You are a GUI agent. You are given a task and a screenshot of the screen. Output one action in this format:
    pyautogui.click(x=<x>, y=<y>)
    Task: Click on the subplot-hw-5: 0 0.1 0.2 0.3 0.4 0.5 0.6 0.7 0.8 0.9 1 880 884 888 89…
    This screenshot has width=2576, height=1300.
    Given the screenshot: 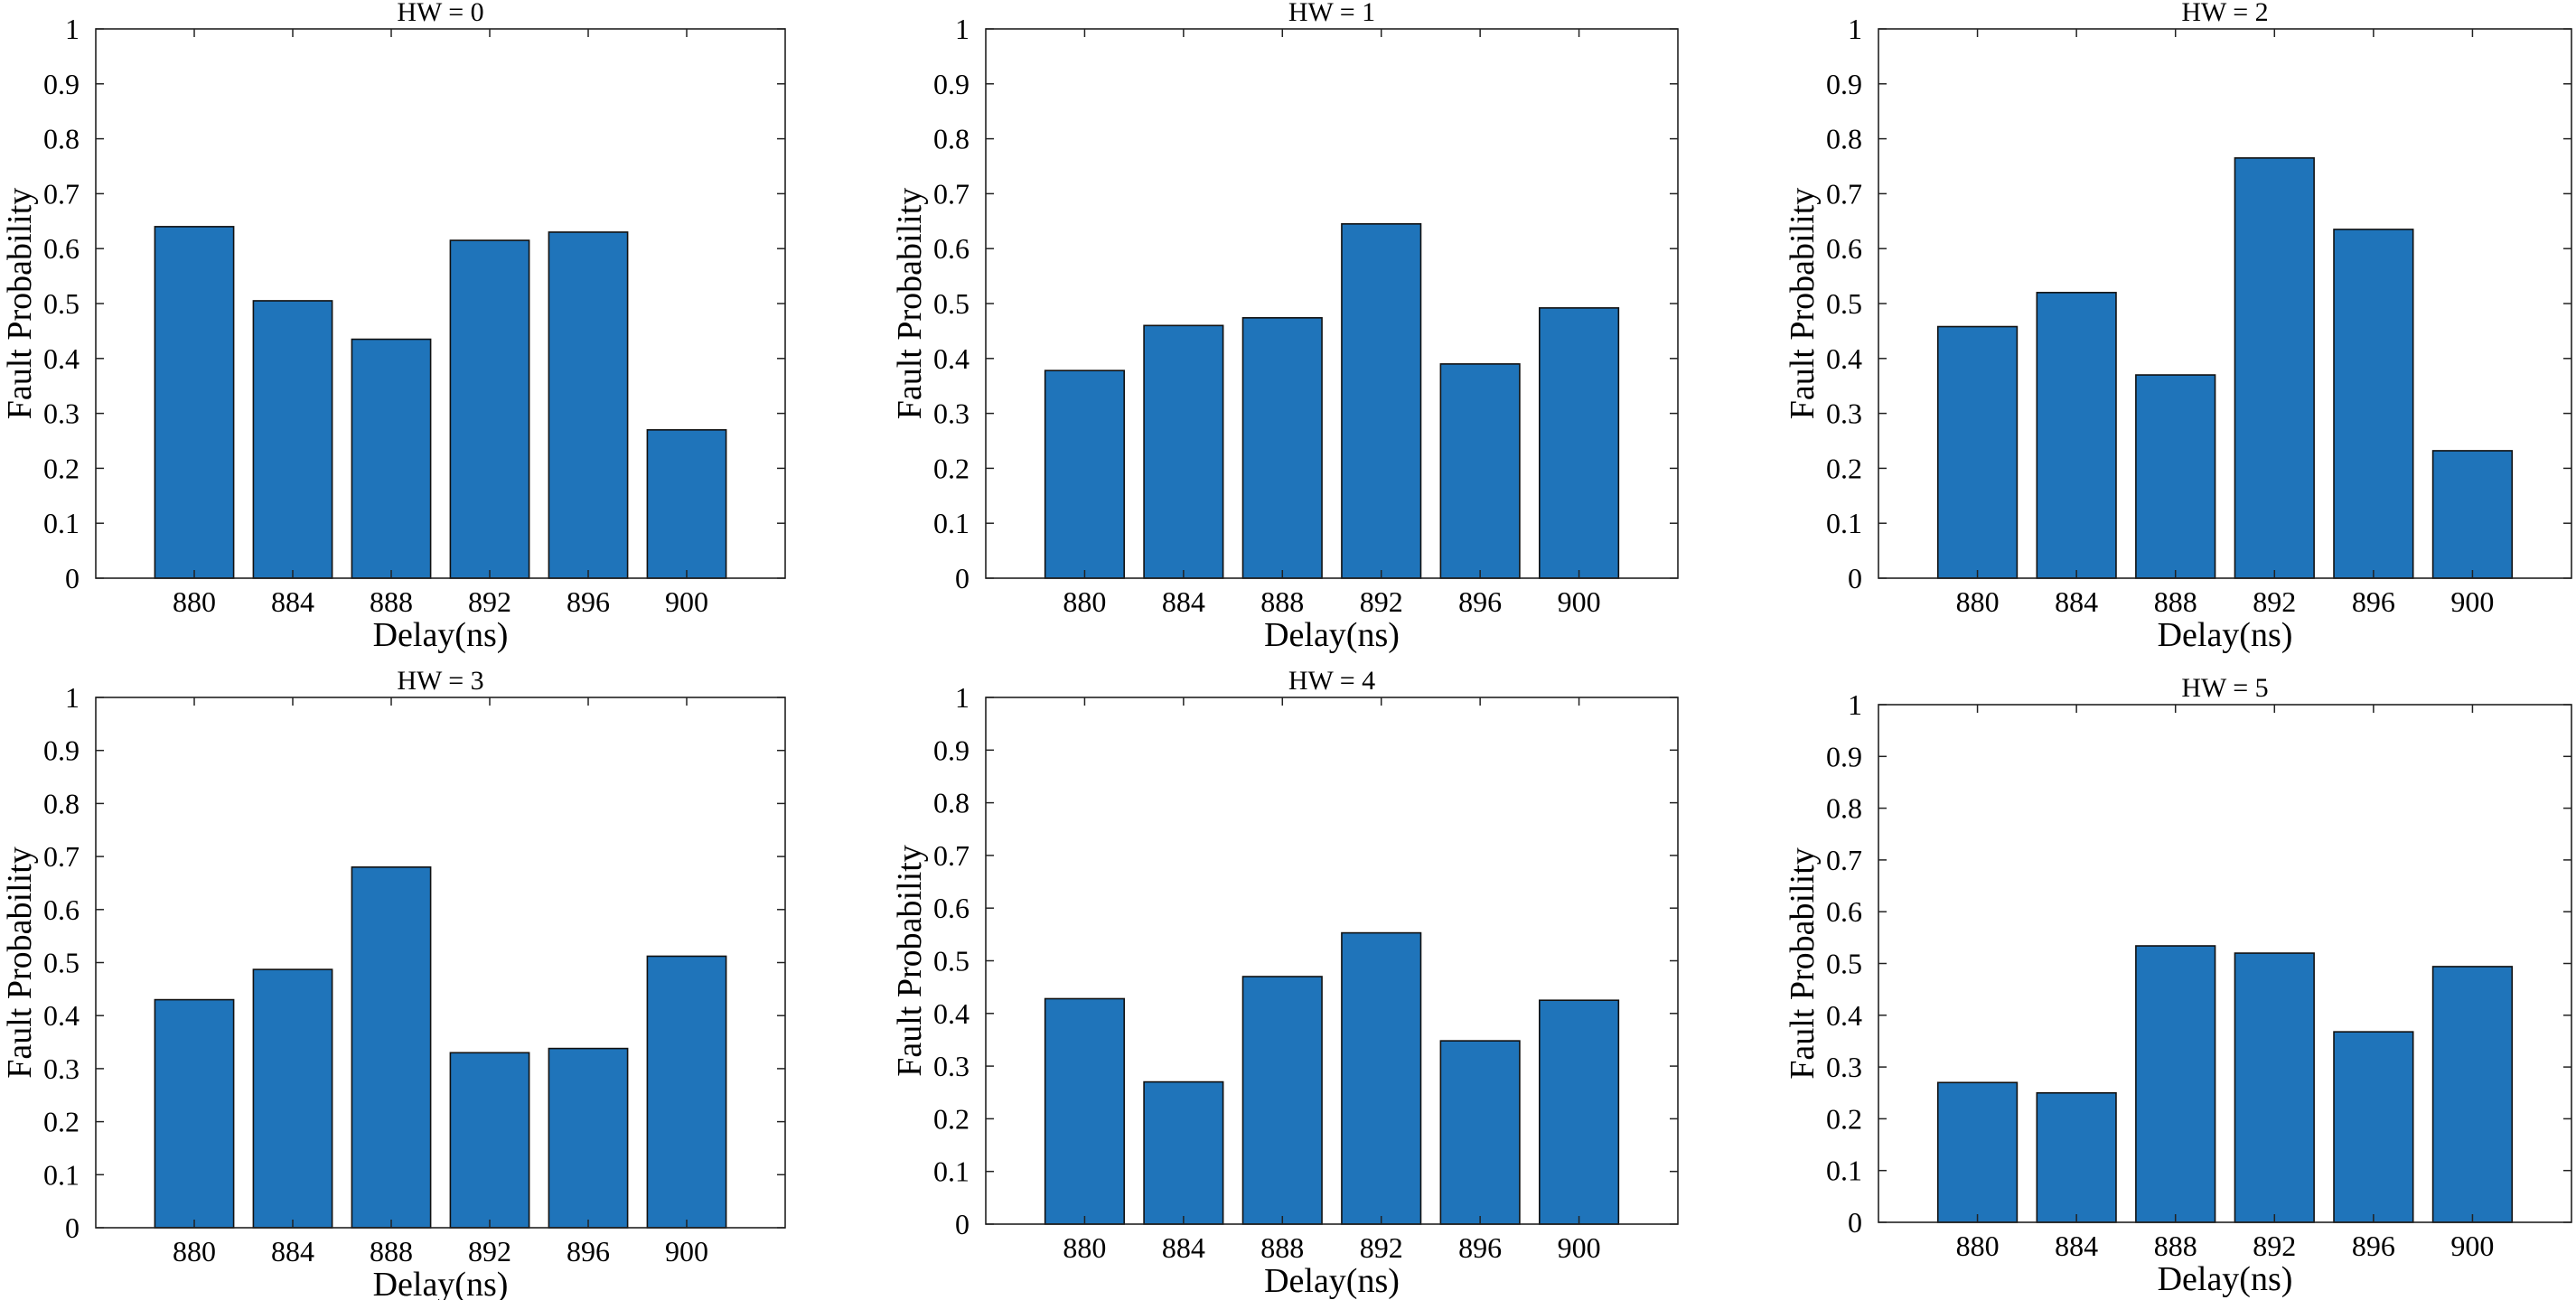 What is the action you would take?
    pyautogui.click(x=2178, y=985)
    